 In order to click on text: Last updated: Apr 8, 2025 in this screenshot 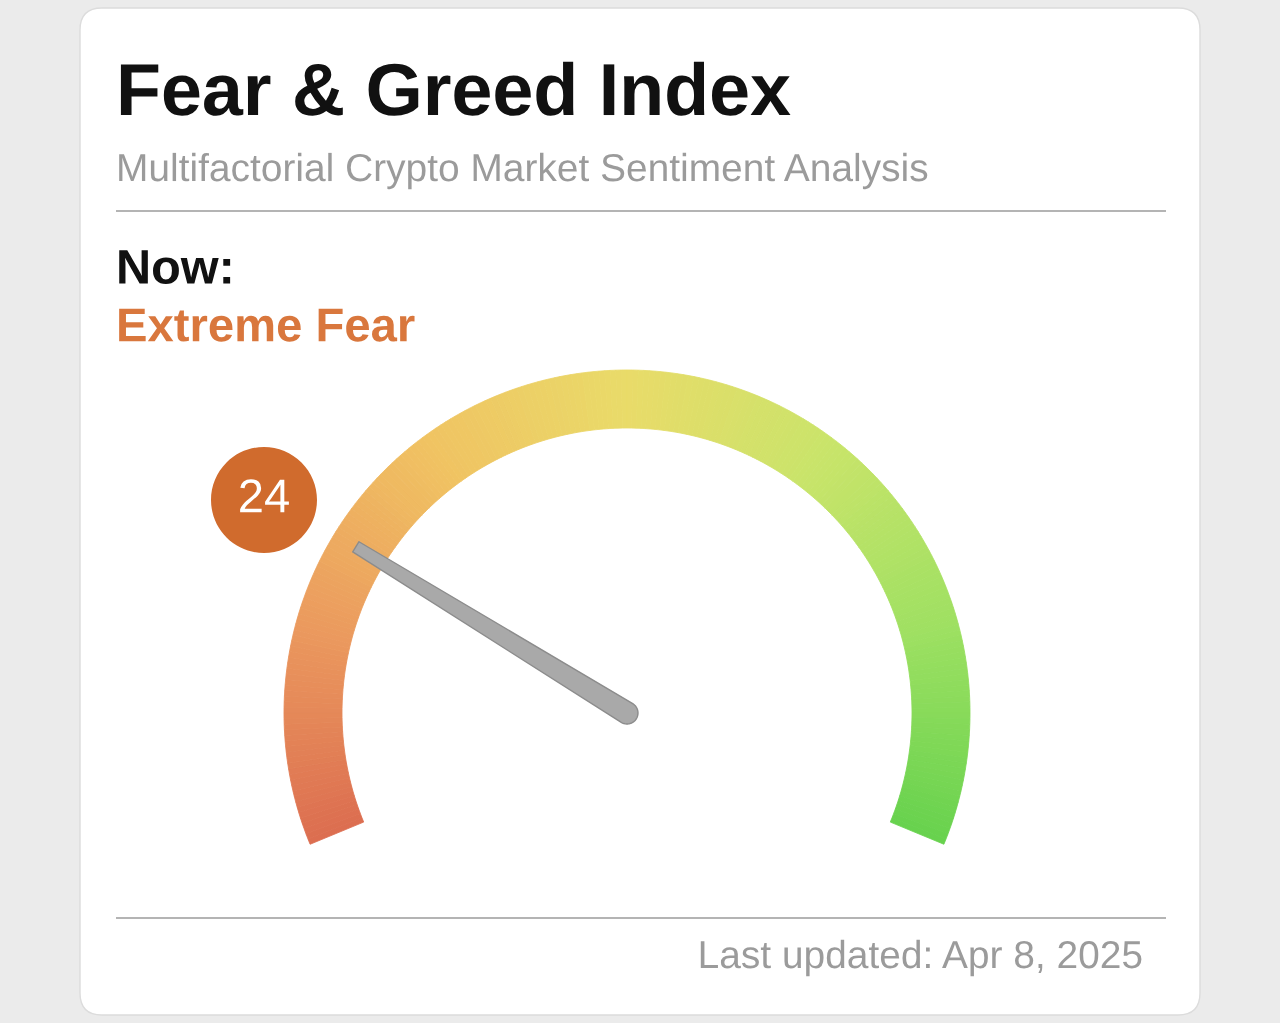, I will do `click(921, 958)`.